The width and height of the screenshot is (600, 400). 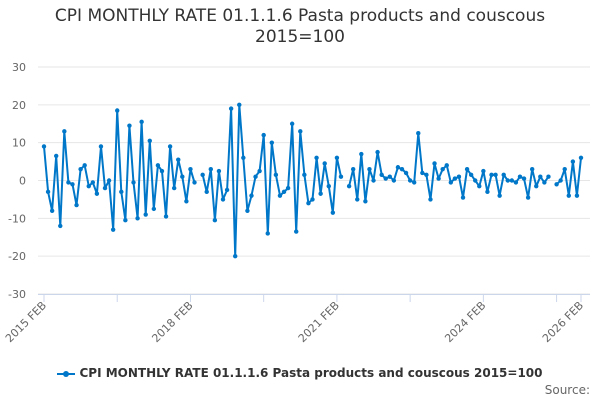 I want to click on y-tick-label: -10, so click(x=17, y=218).